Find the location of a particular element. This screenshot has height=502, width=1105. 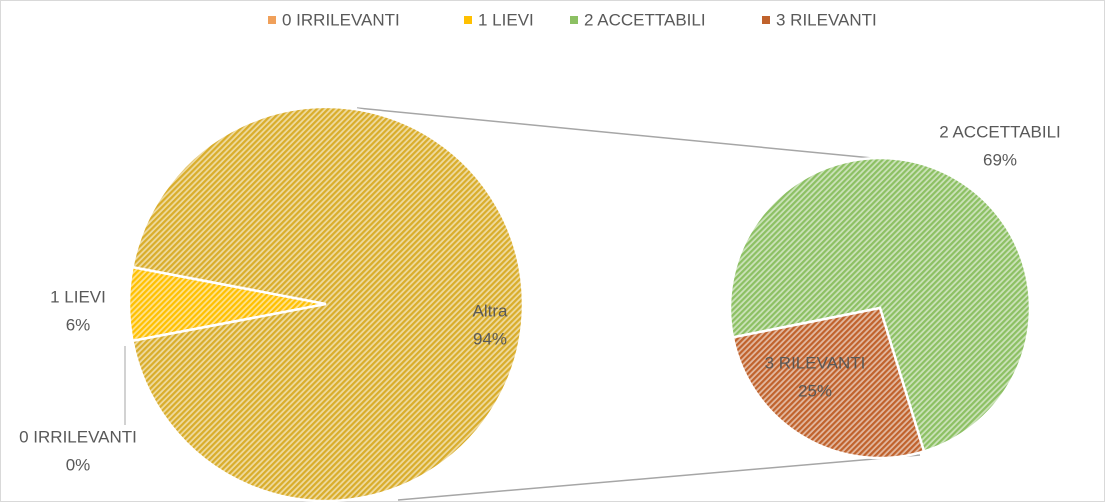

data-label: 1 LIEVI is located at coordinates (78, 296).